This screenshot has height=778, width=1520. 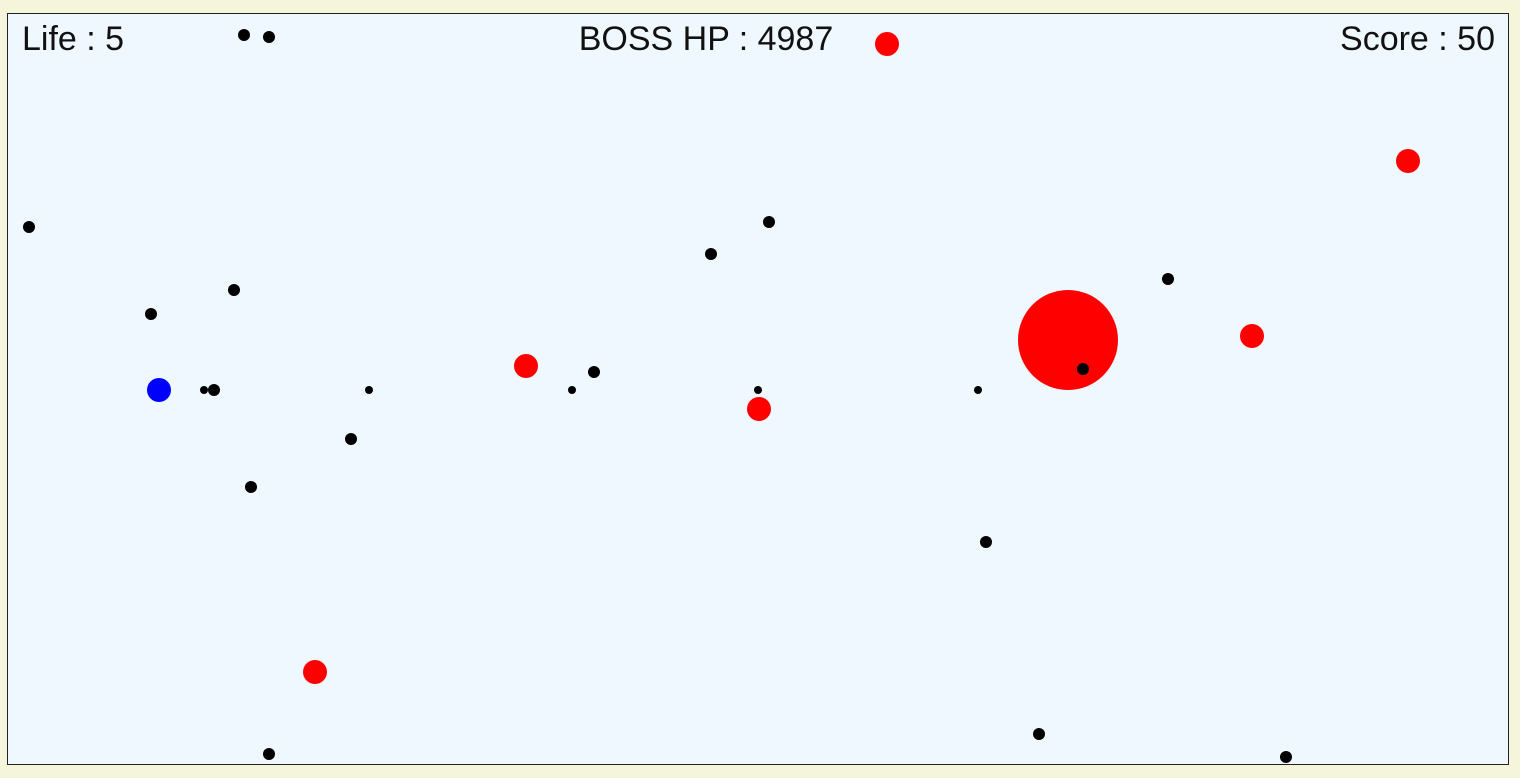 What do you see at coordinates (73, 39) in the screenshot?
I see `life-counter: Life : 5` at bounding box center [73, 39].